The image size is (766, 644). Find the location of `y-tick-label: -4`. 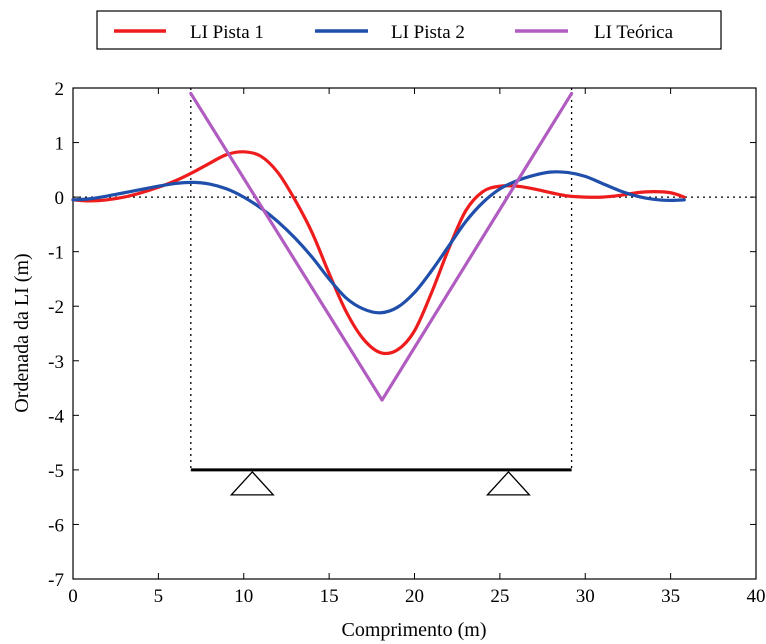

y-tick-label: -4 is located at coordinates (56, 416).